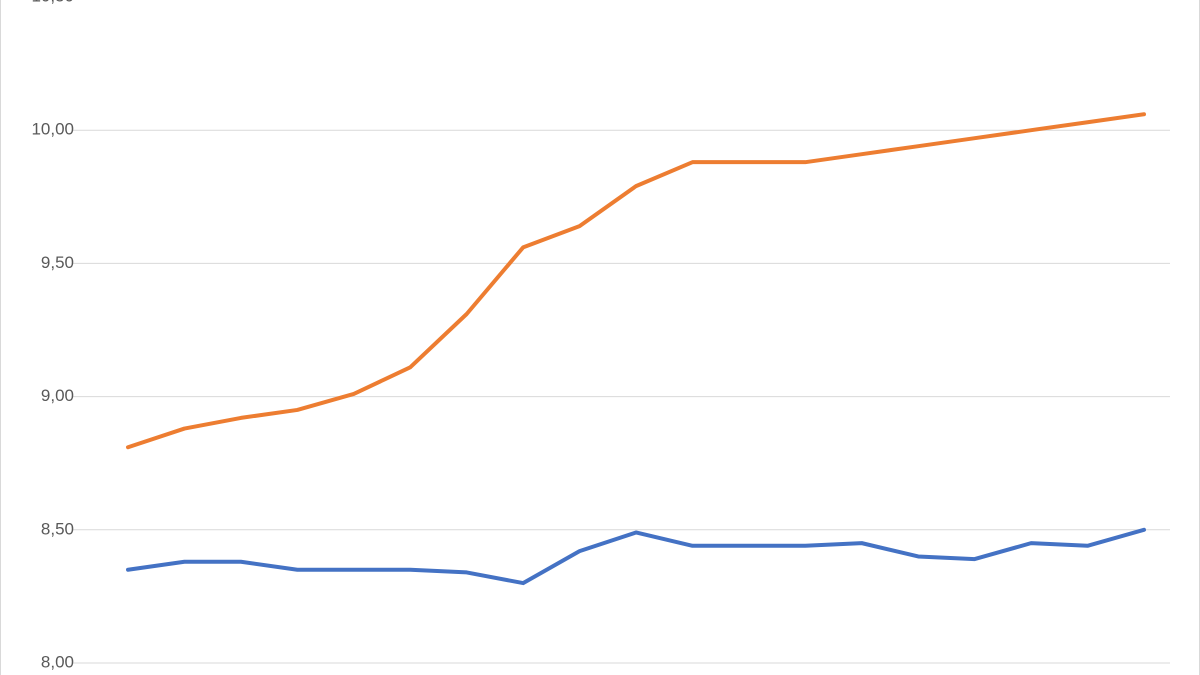 This screenshot has width=1200, height=675. I want to click on y-tick-label: 10,00, so click(52, 129).